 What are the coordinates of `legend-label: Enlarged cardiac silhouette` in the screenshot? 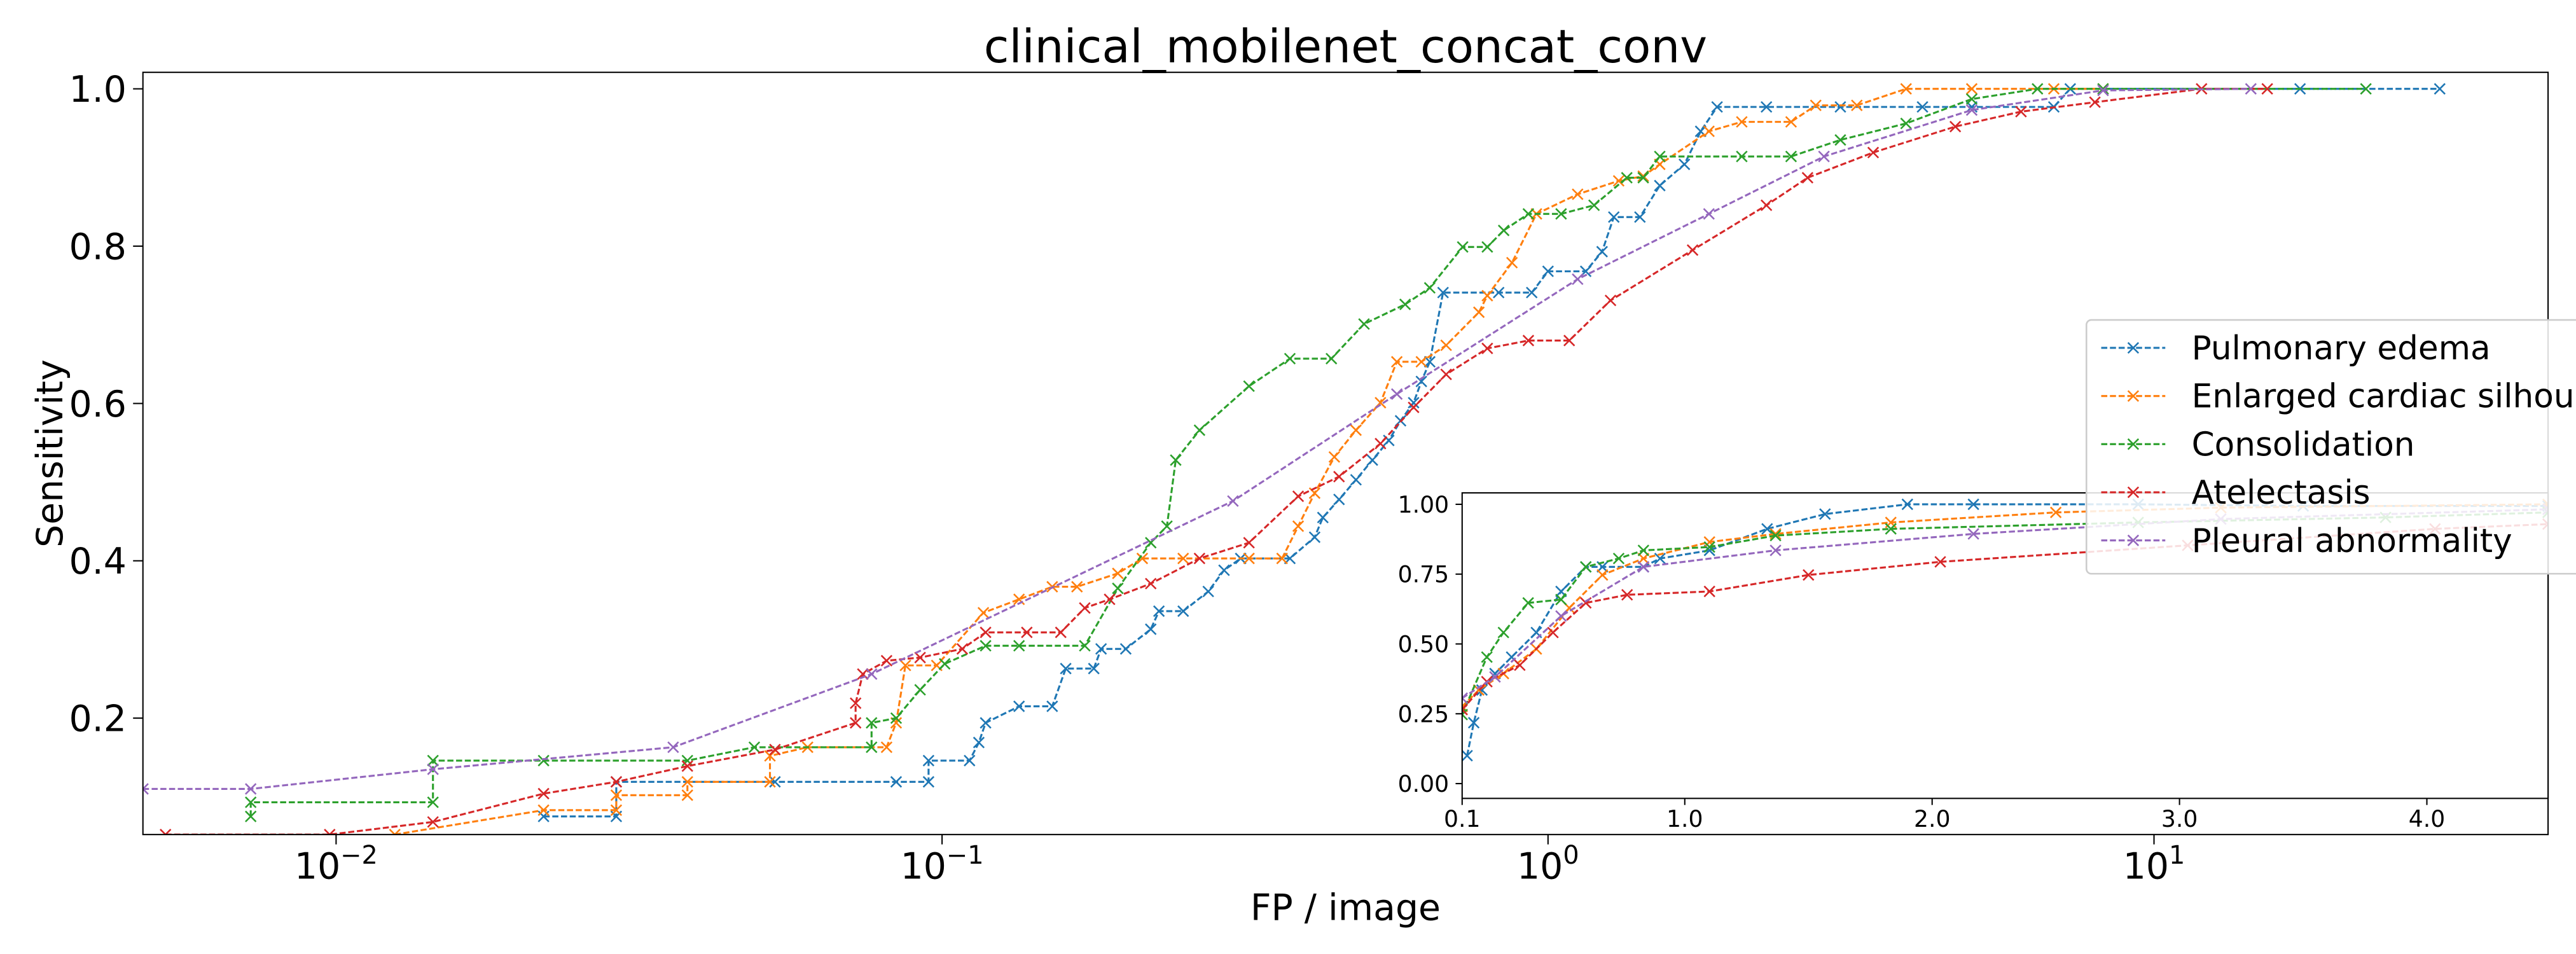 It's located at (2384, 397).